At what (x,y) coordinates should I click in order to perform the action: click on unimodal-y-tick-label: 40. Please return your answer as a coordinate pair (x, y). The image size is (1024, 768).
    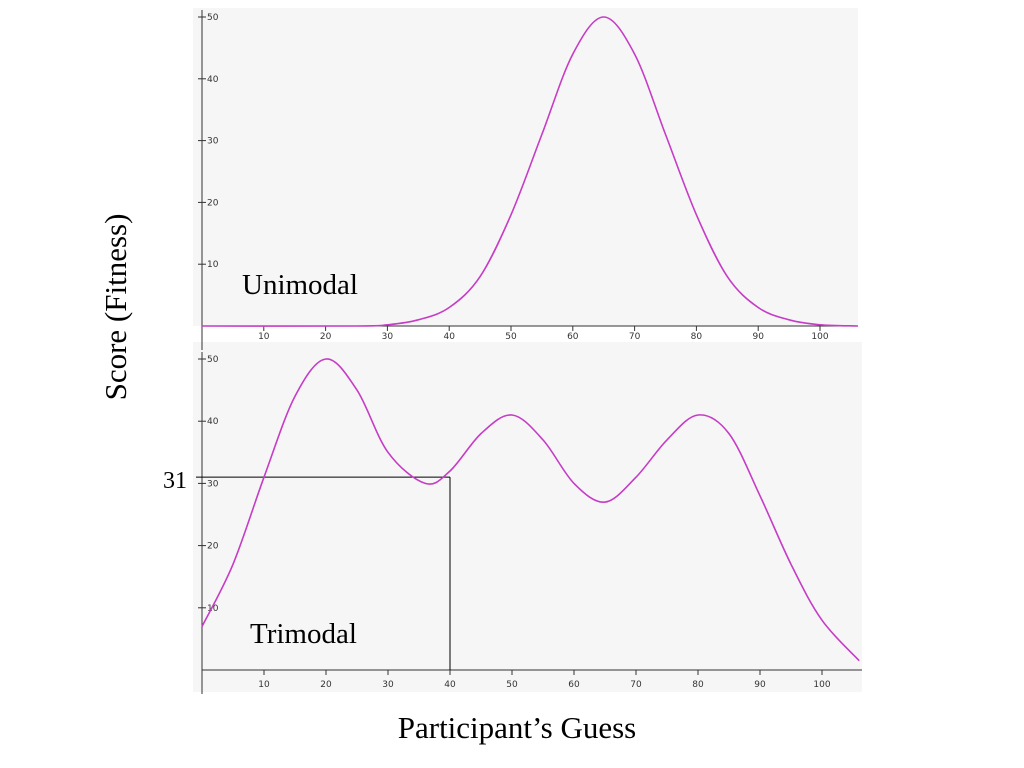
    Looking at the image, I should click on (213, 80).